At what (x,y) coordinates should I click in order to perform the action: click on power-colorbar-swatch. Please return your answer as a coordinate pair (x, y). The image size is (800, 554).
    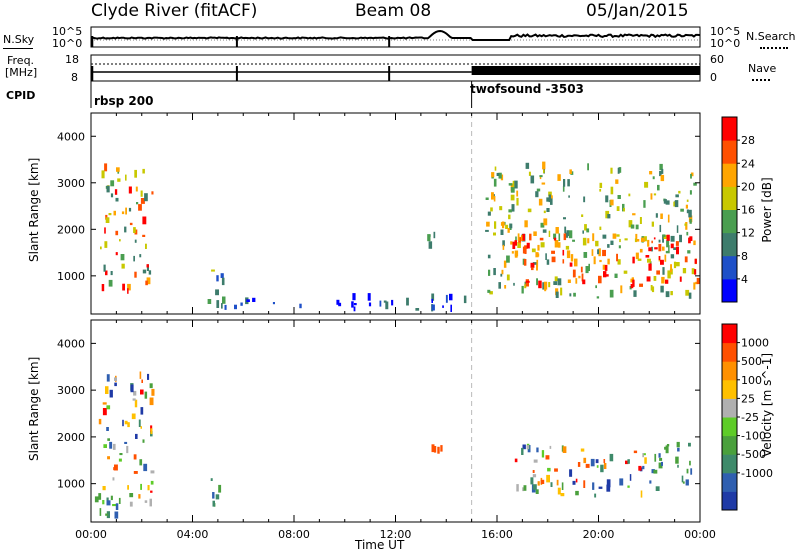
    Looking at the image, I should click on (729, 129).